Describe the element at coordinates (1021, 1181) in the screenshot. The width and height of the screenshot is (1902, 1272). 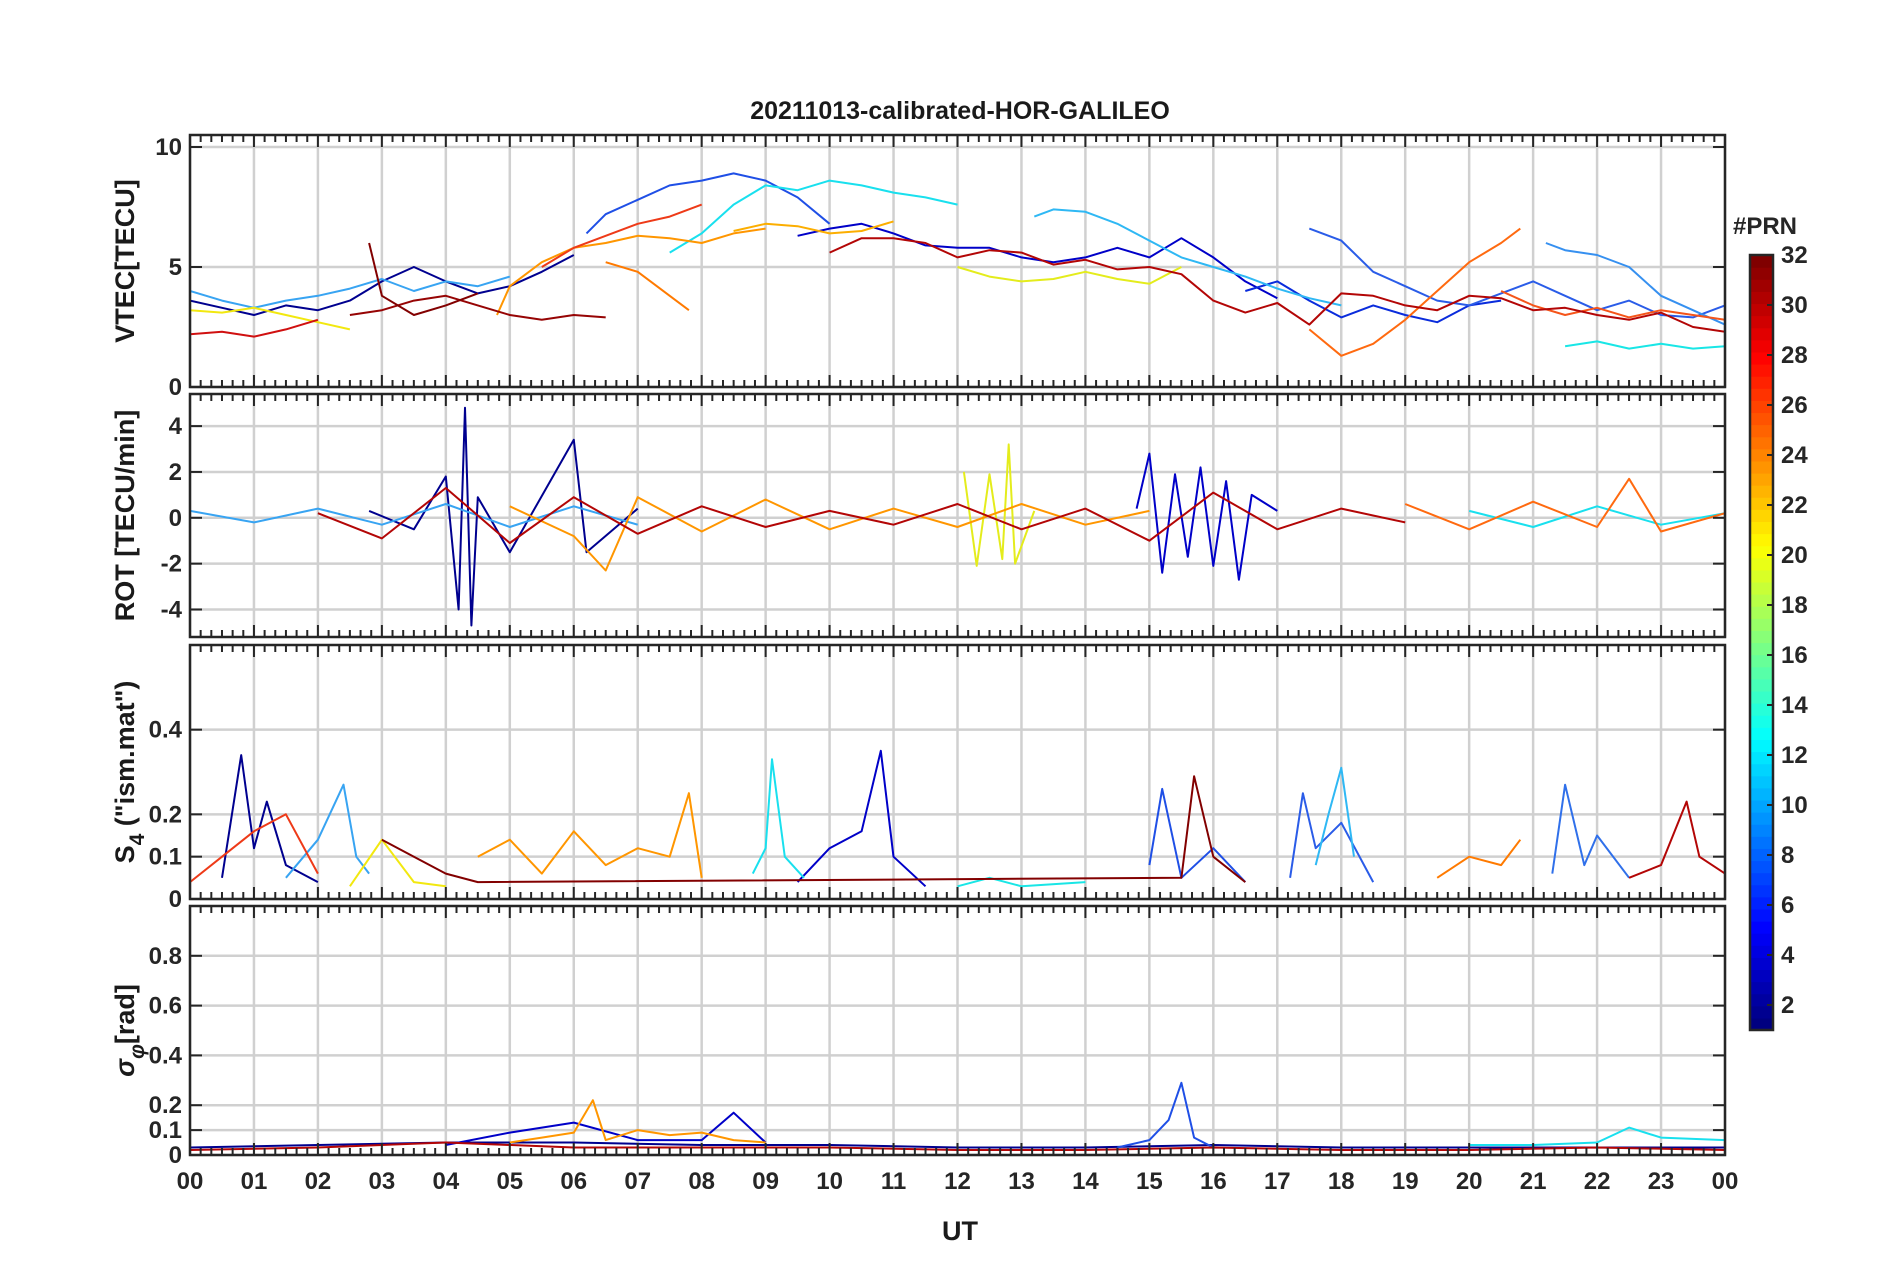
I see `x-tick-label: 13` at that location.